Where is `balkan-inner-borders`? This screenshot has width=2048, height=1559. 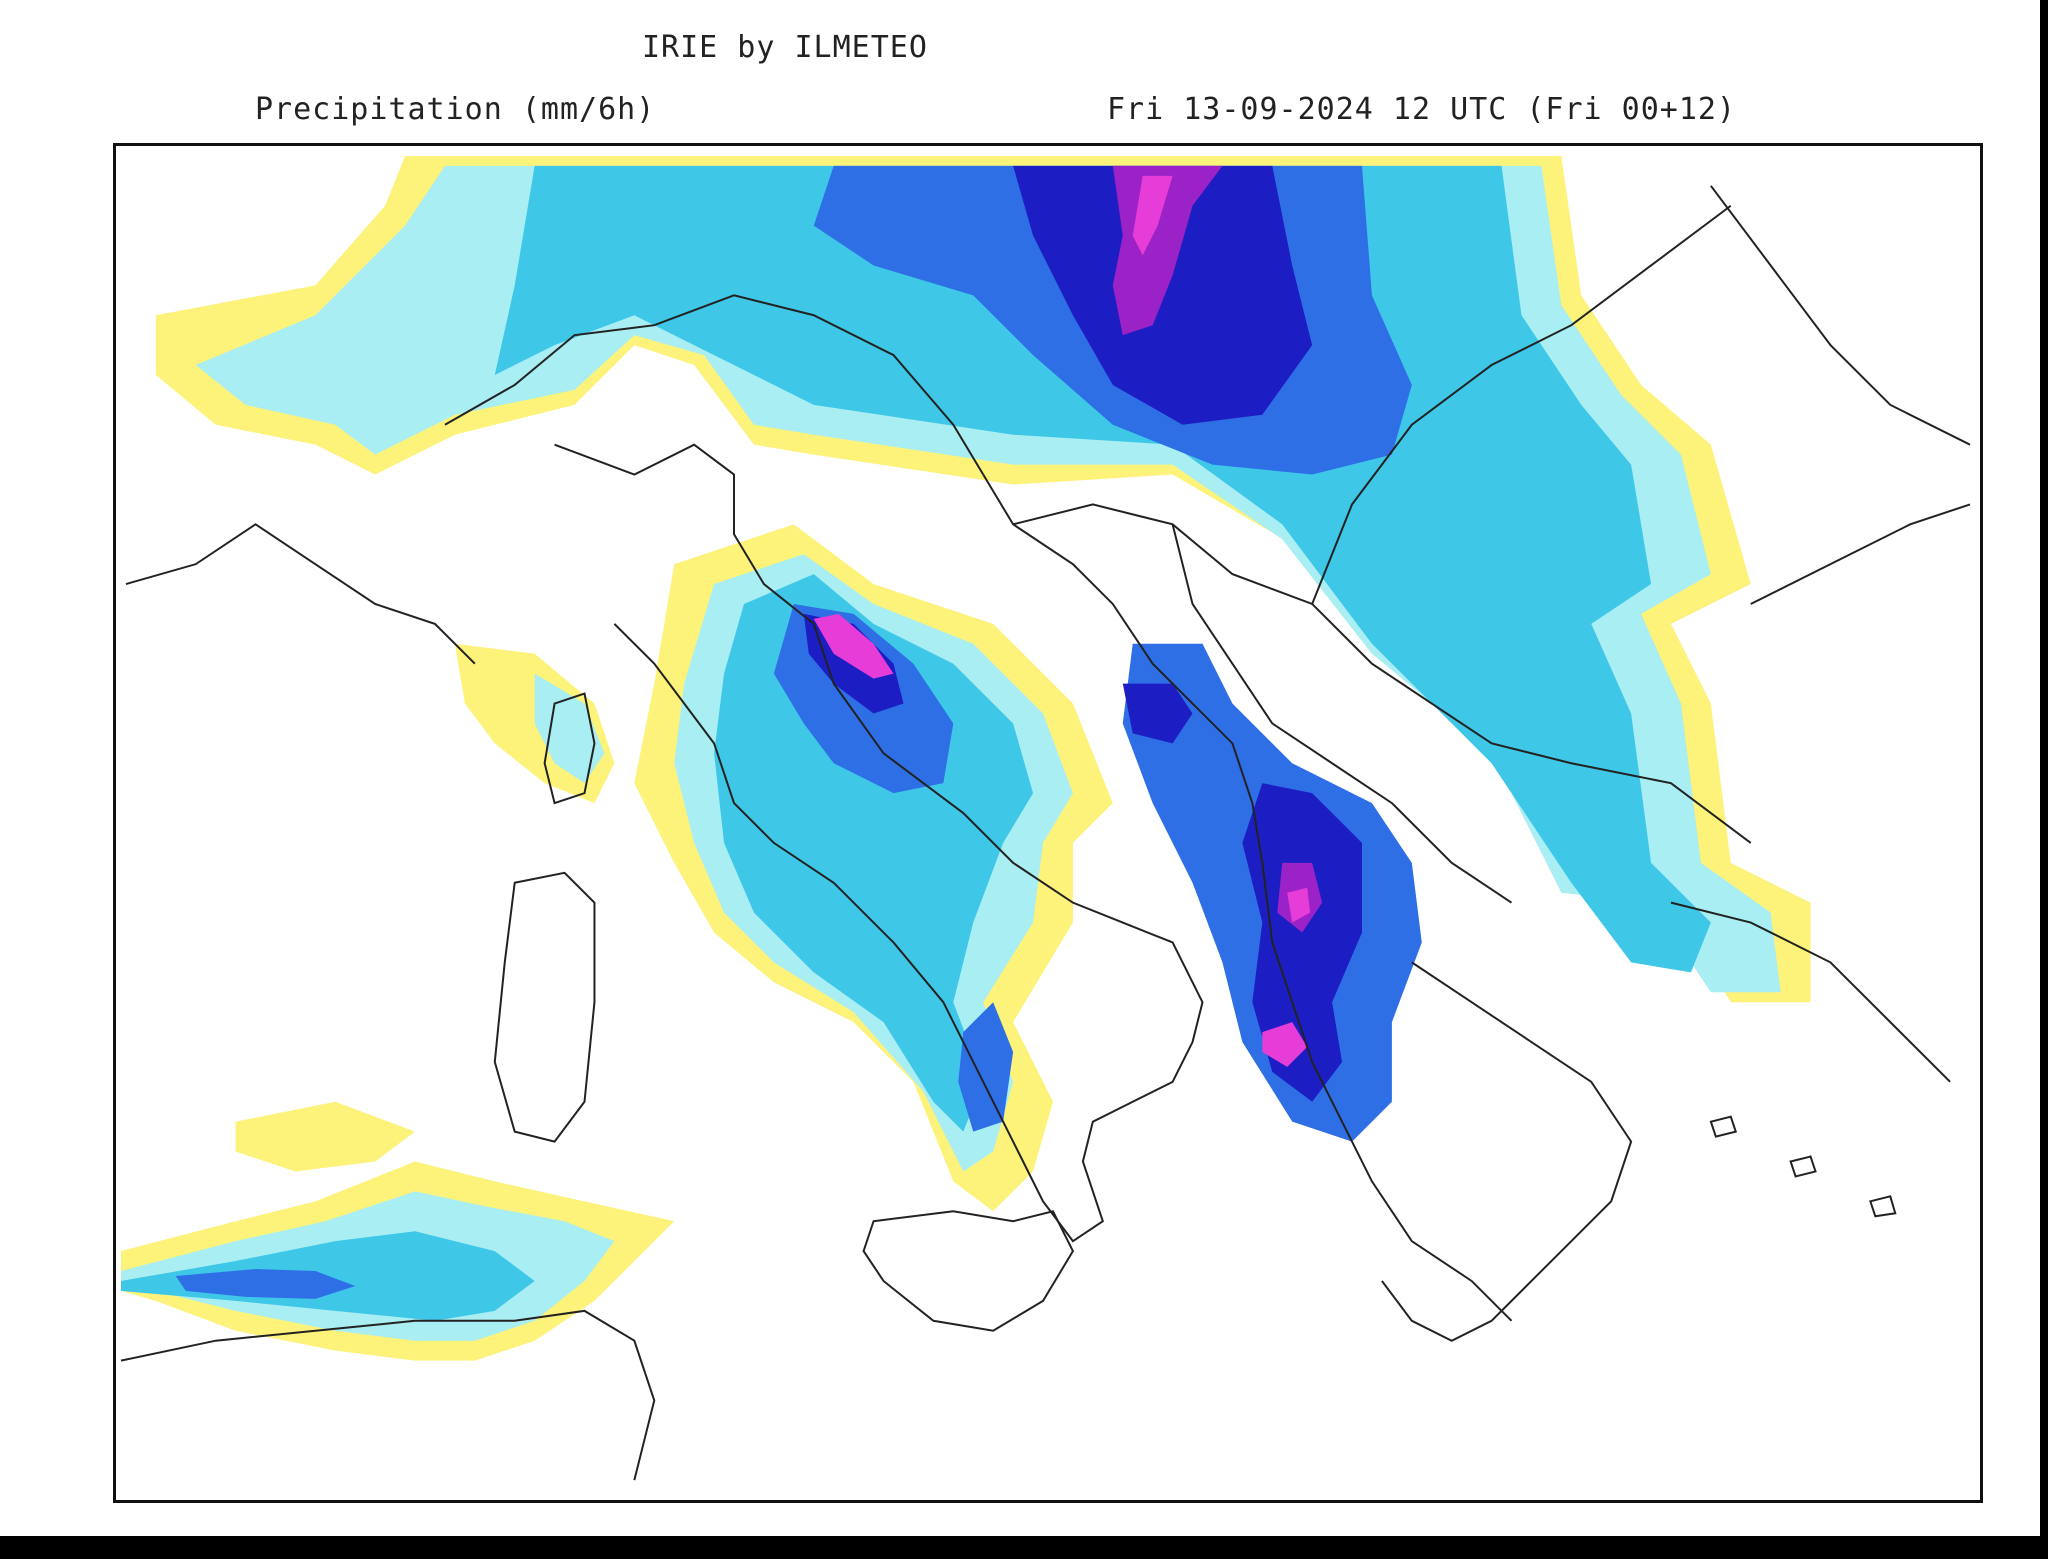
balkan-inner-borders is located at coordinates (1382, 673).